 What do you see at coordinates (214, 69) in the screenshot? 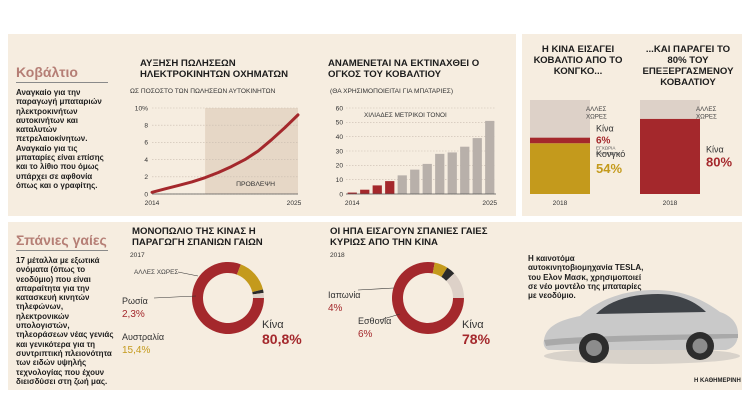
I see `ev-sales-title: ΑΥΞΗΣΗ ΠΩΛΗΣΕΩΝ ΗΛΕΚΤΡΟΚΙΝΗΤΩΝ ΟΧΗΜΑΤΩΝ` at bounding box center [214, 69].